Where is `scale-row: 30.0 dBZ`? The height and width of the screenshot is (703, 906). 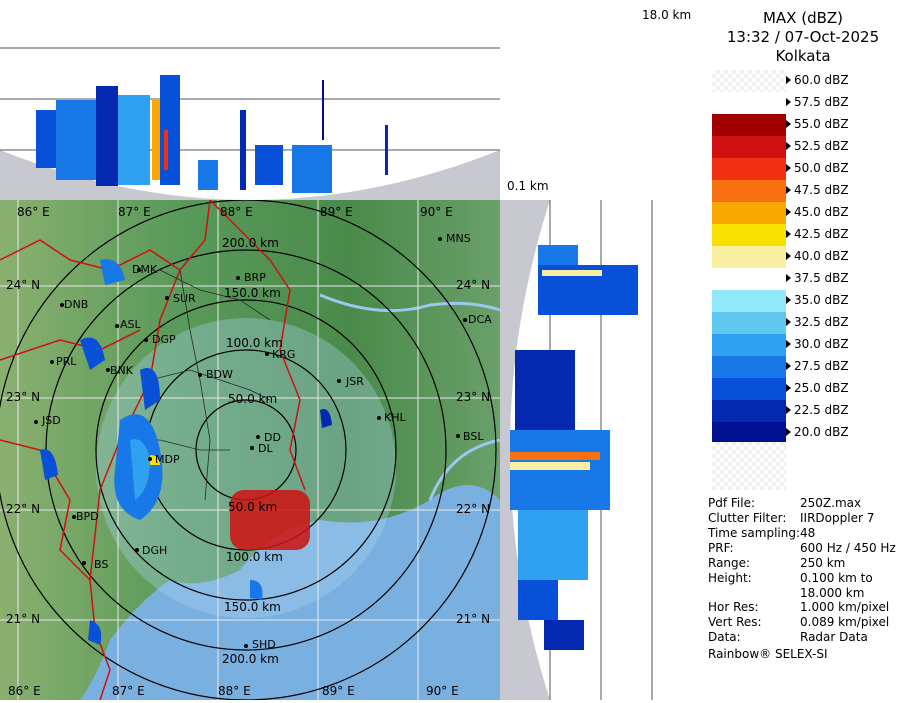
scale-row: 30.0 dBZ is located at coordinates (803, 345).